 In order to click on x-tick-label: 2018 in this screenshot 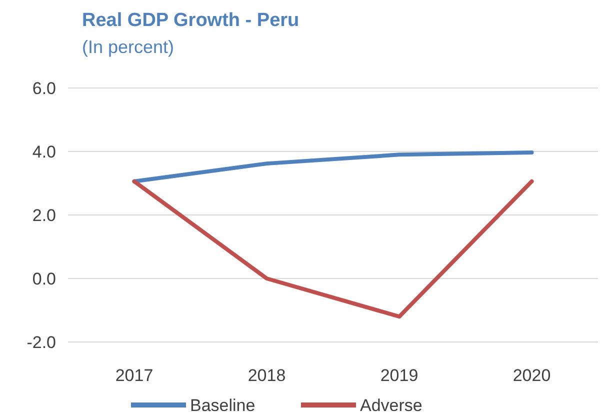, I will do `click(267, 375)`.